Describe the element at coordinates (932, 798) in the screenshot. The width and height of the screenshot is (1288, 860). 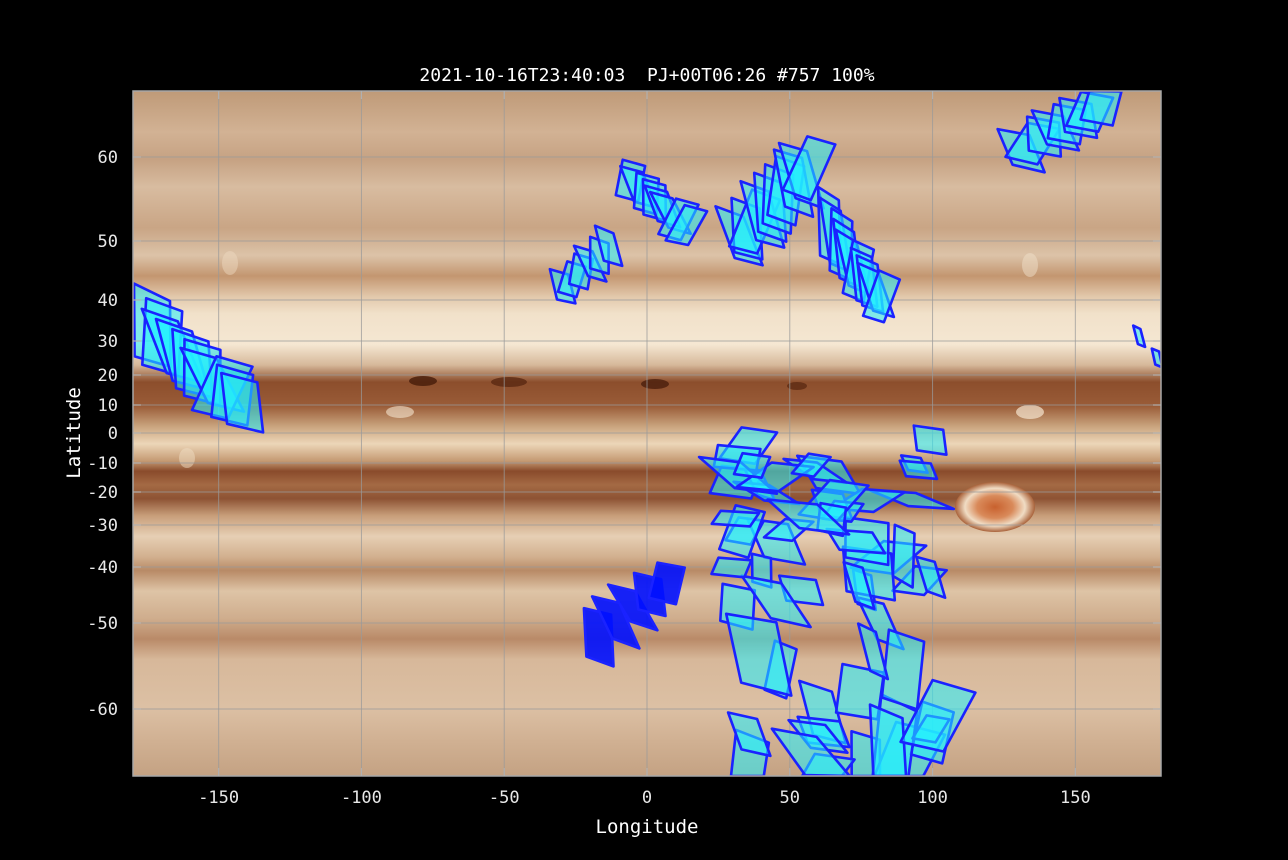
I see `x-tick-label: 100` at that location.